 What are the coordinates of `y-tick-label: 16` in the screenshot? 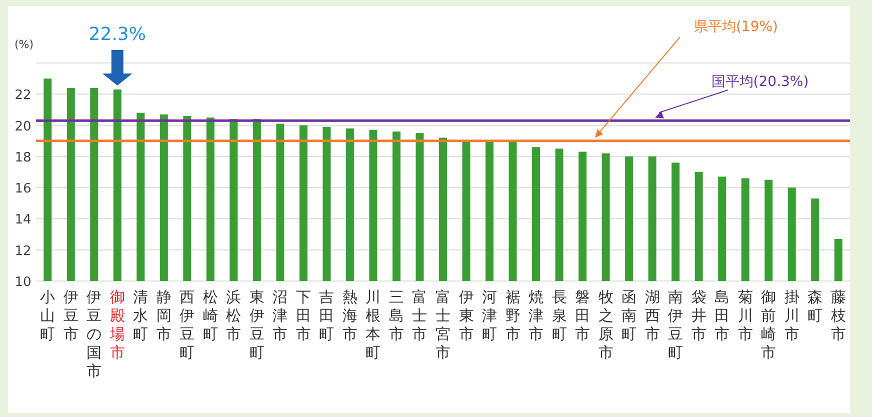 It's located at (23, 189).